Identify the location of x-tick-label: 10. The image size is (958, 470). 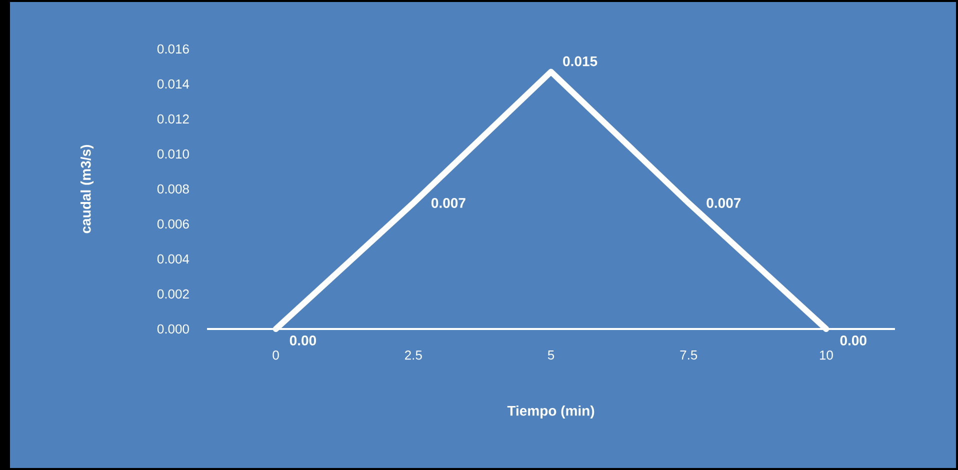
(826, 355).